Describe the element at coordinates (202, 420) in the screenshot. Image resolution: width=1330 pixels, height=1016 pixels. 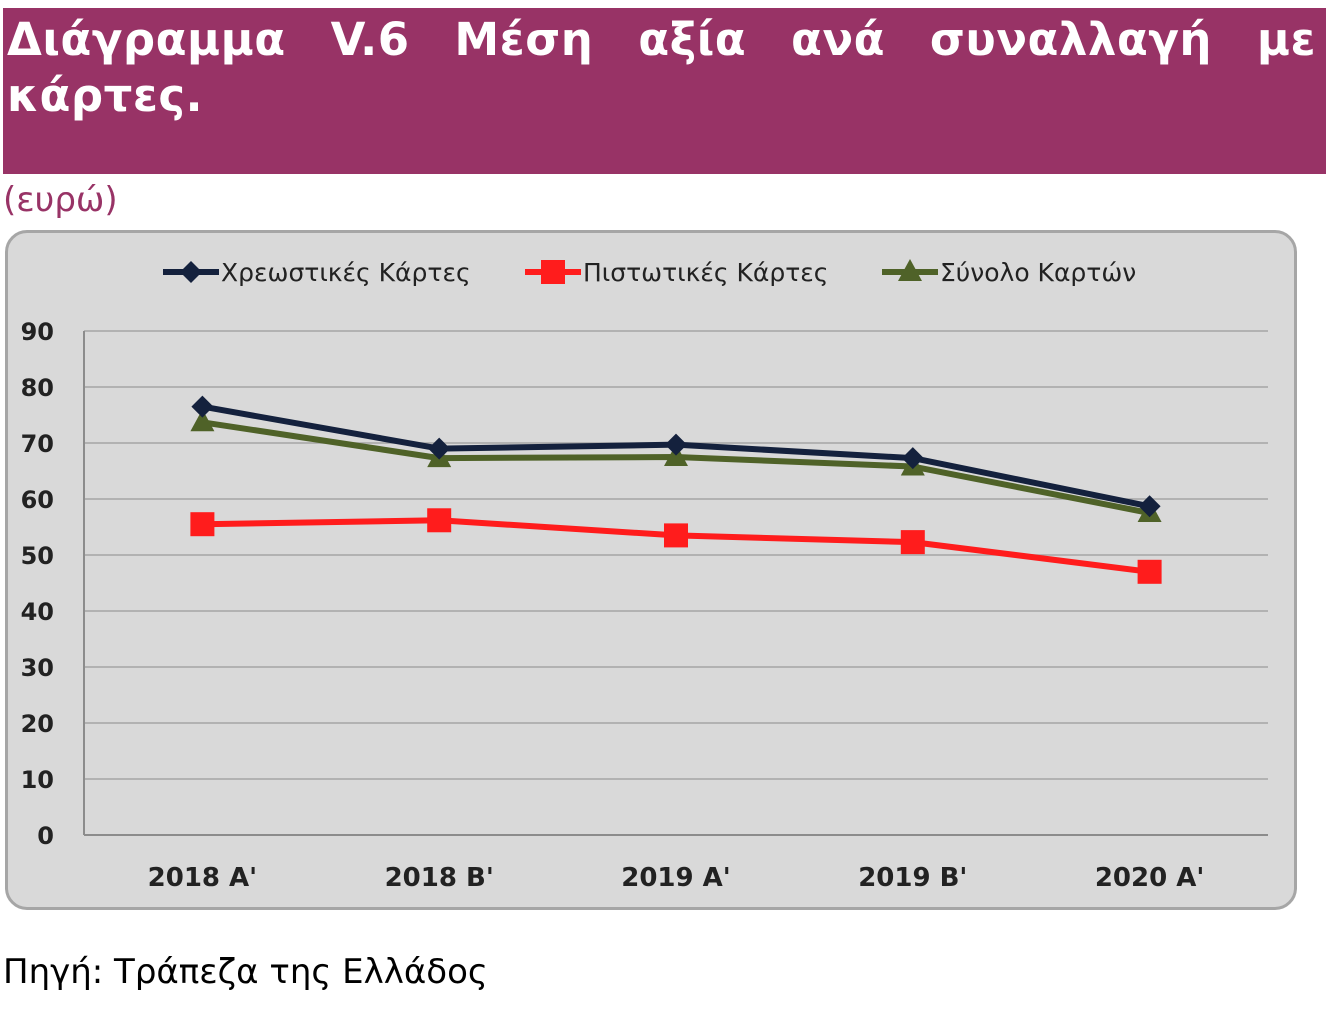
I see `data-point-triangle` at that location.